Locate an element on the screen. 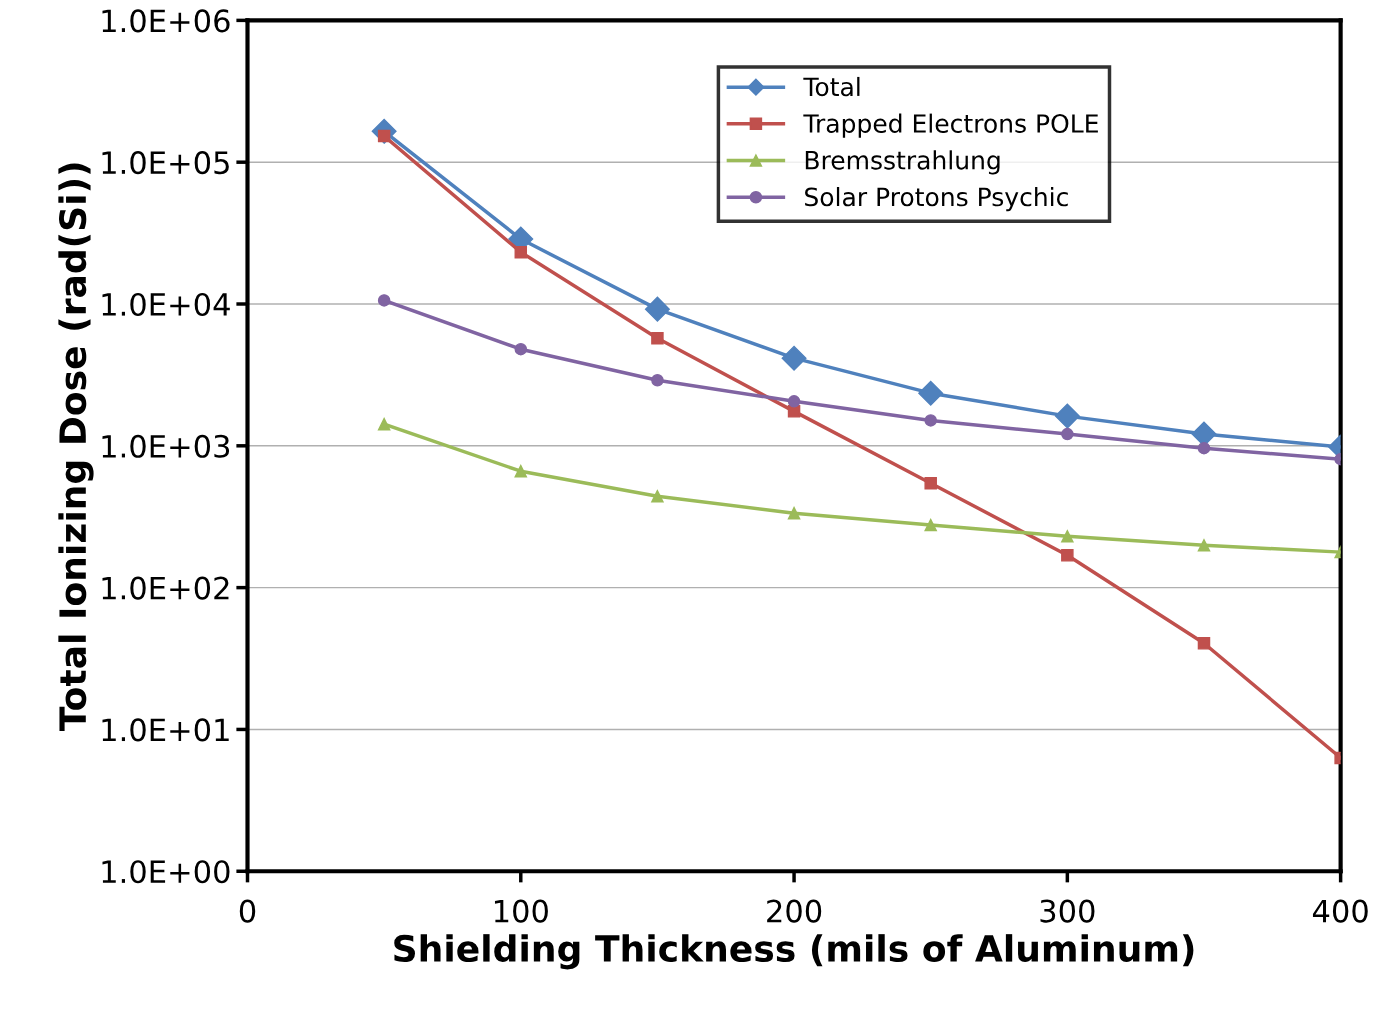 Image resolution: width=1375 pixels, height=1019 pixels. y-tick-label: 1.0E+01 is located at coordinates (165, 730).